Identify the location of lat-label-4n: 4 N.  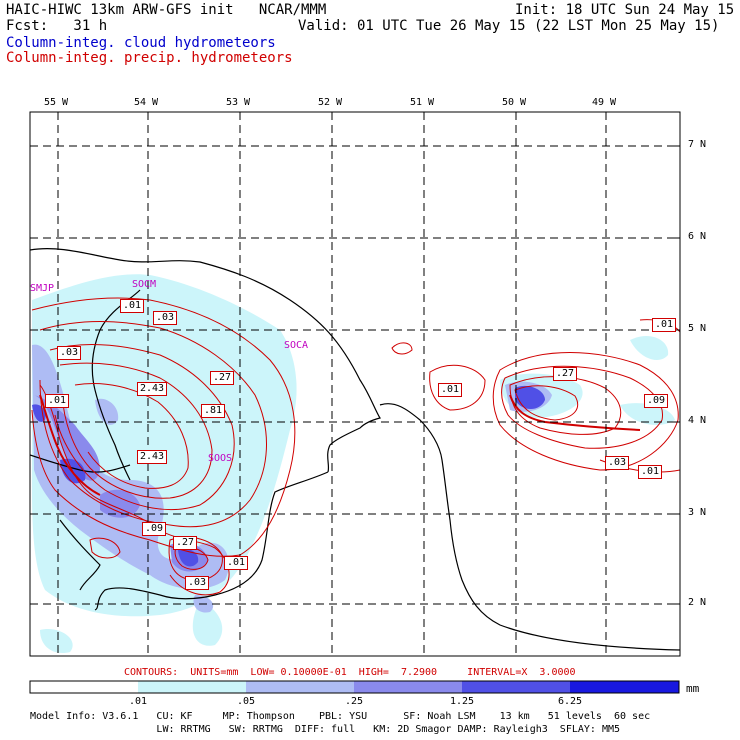
(697, 420).